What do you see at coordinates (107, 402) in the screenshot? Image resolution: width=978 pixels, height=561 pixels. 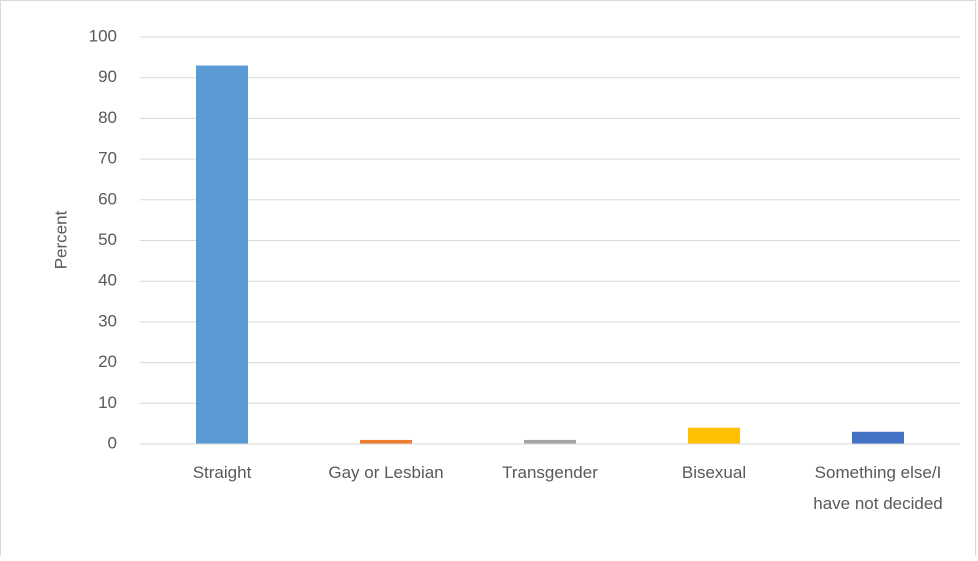 I see `y-tick-label: 10` at bounding box center [107, 402].